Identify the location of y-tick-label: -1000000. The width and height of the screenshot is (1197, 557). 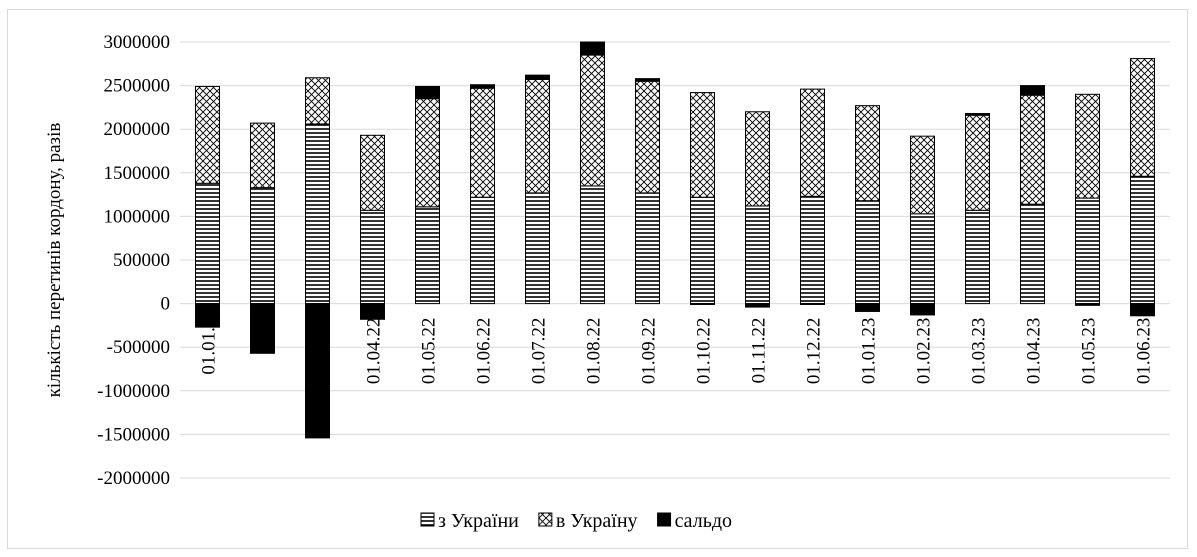
(133, 391).